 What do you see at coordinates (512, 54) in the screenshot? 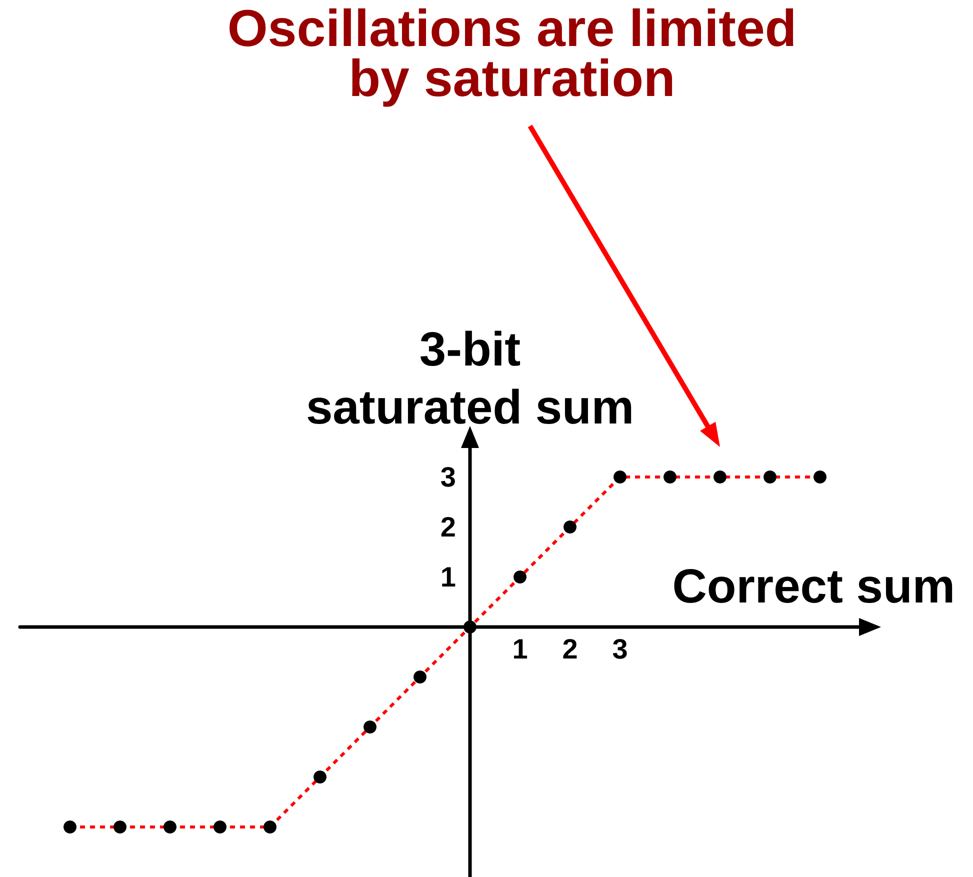
I see `text: Oscillations are limited by saturation` at bounding box center [512, 54].